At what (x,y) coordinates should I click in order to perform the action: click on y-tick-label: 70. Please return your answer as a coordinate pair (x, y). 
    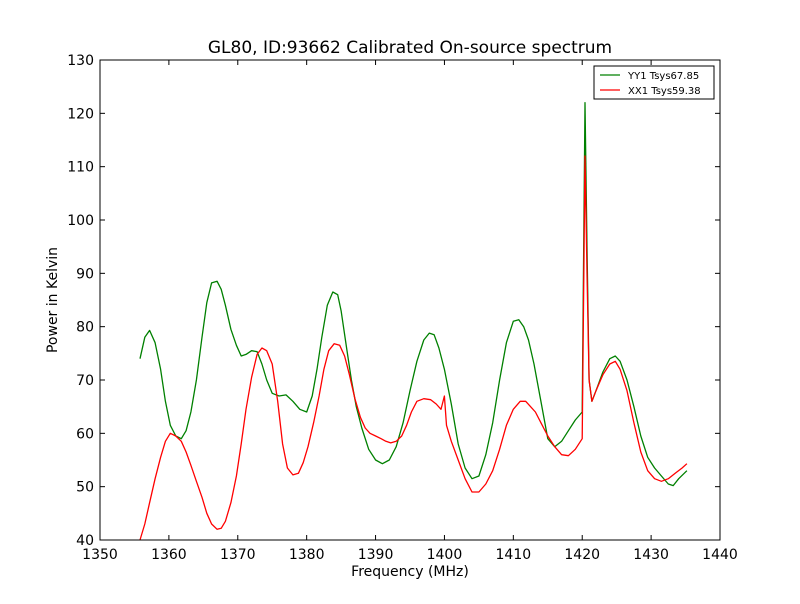
    Looking at the image, I should click on (85, 381).